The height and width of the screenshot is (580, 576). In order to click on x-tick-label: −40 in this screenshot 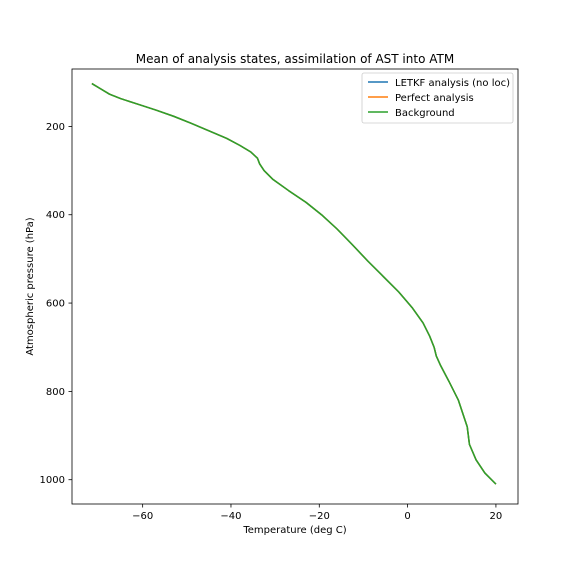, I will do `click(230, 516)`.